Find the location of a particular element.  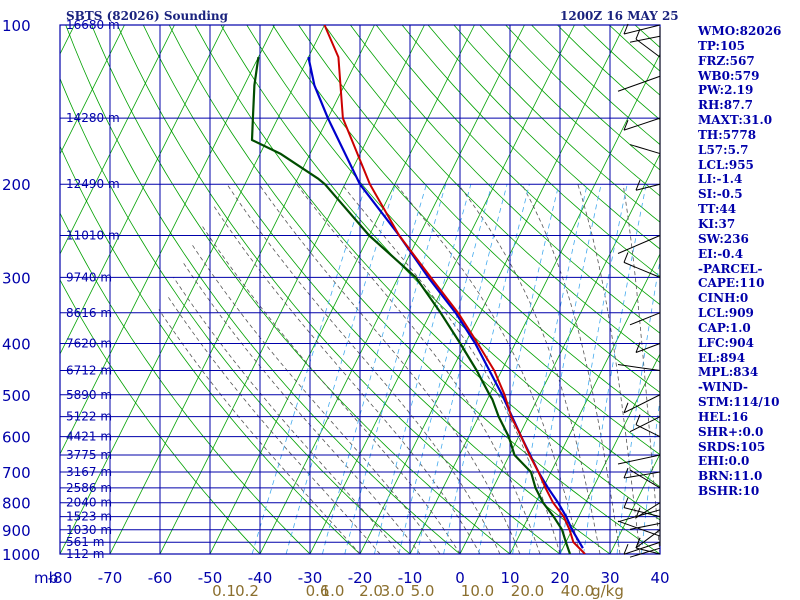

index-item: CINH:0 is located at coordinates (723, 298).